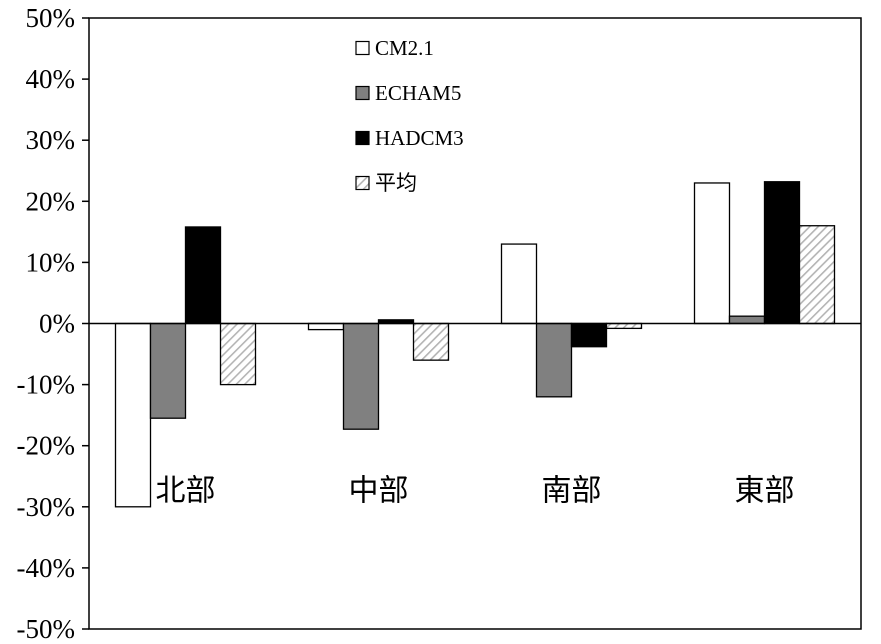 The width and height of the screenshot is (881, 644). What do you see at coordinates (475, 491) in the screenshot?
I see `category-labels: 北部 中部 南部 東部` at bounding box center [475, 491].